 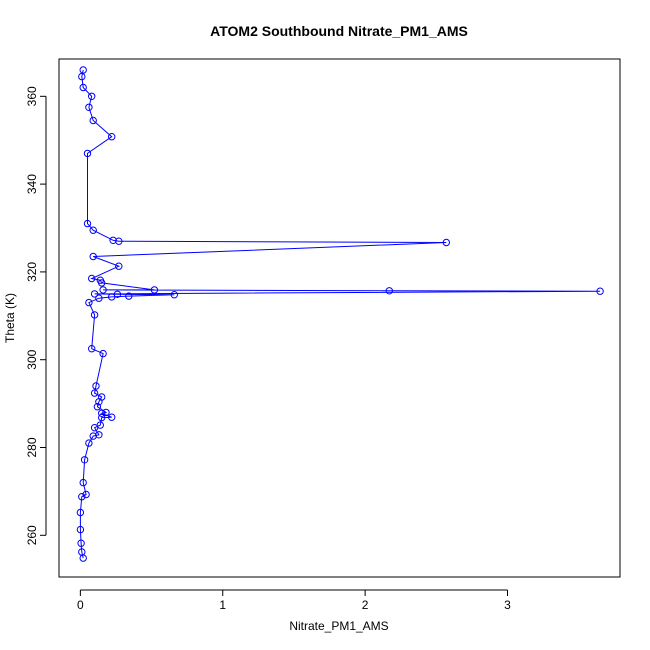 What do you see at coordinates (36, 315) in the screenshot?
I see `y-axis: 260 280 300 320 340 360` at bounding box center [36, 315].